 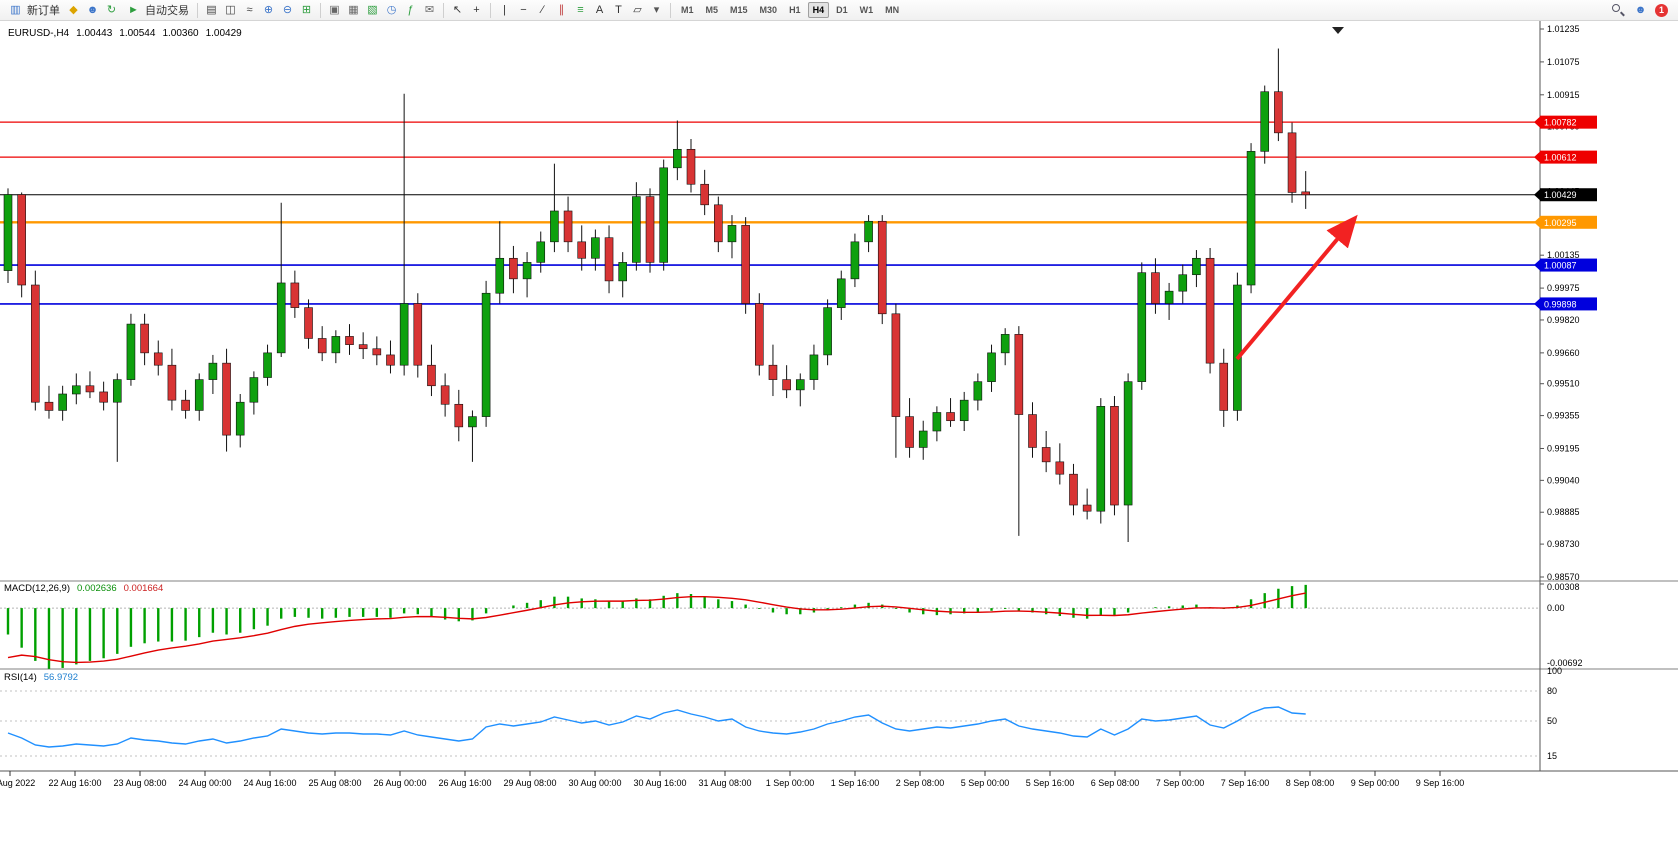 I want to click on price-badge, so click(x=1568, y=122).